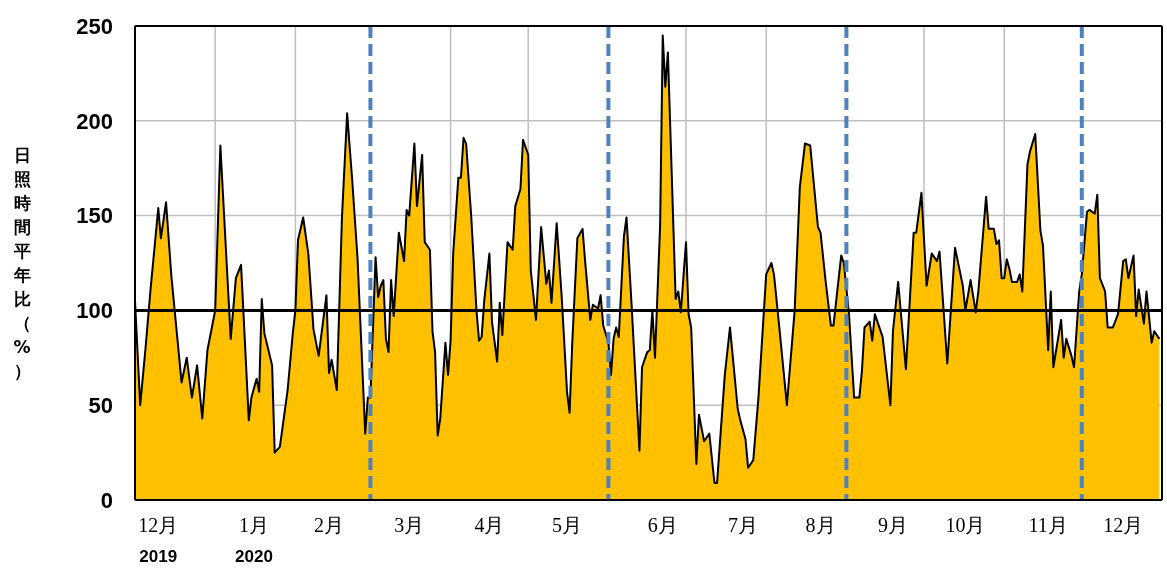  Describe the element at coordinates (965, 525) in the screenshot. I see `x-tick-label: 10月` at that location.